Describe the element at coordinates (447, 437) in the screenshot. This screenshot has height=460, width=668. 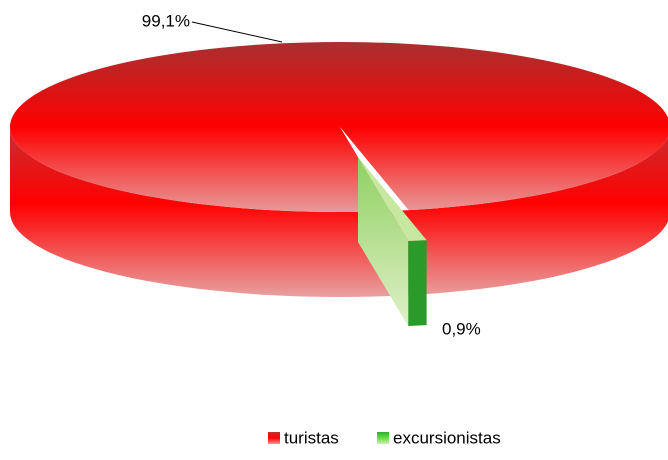
I see `legend-label: excursionistas` at that location.